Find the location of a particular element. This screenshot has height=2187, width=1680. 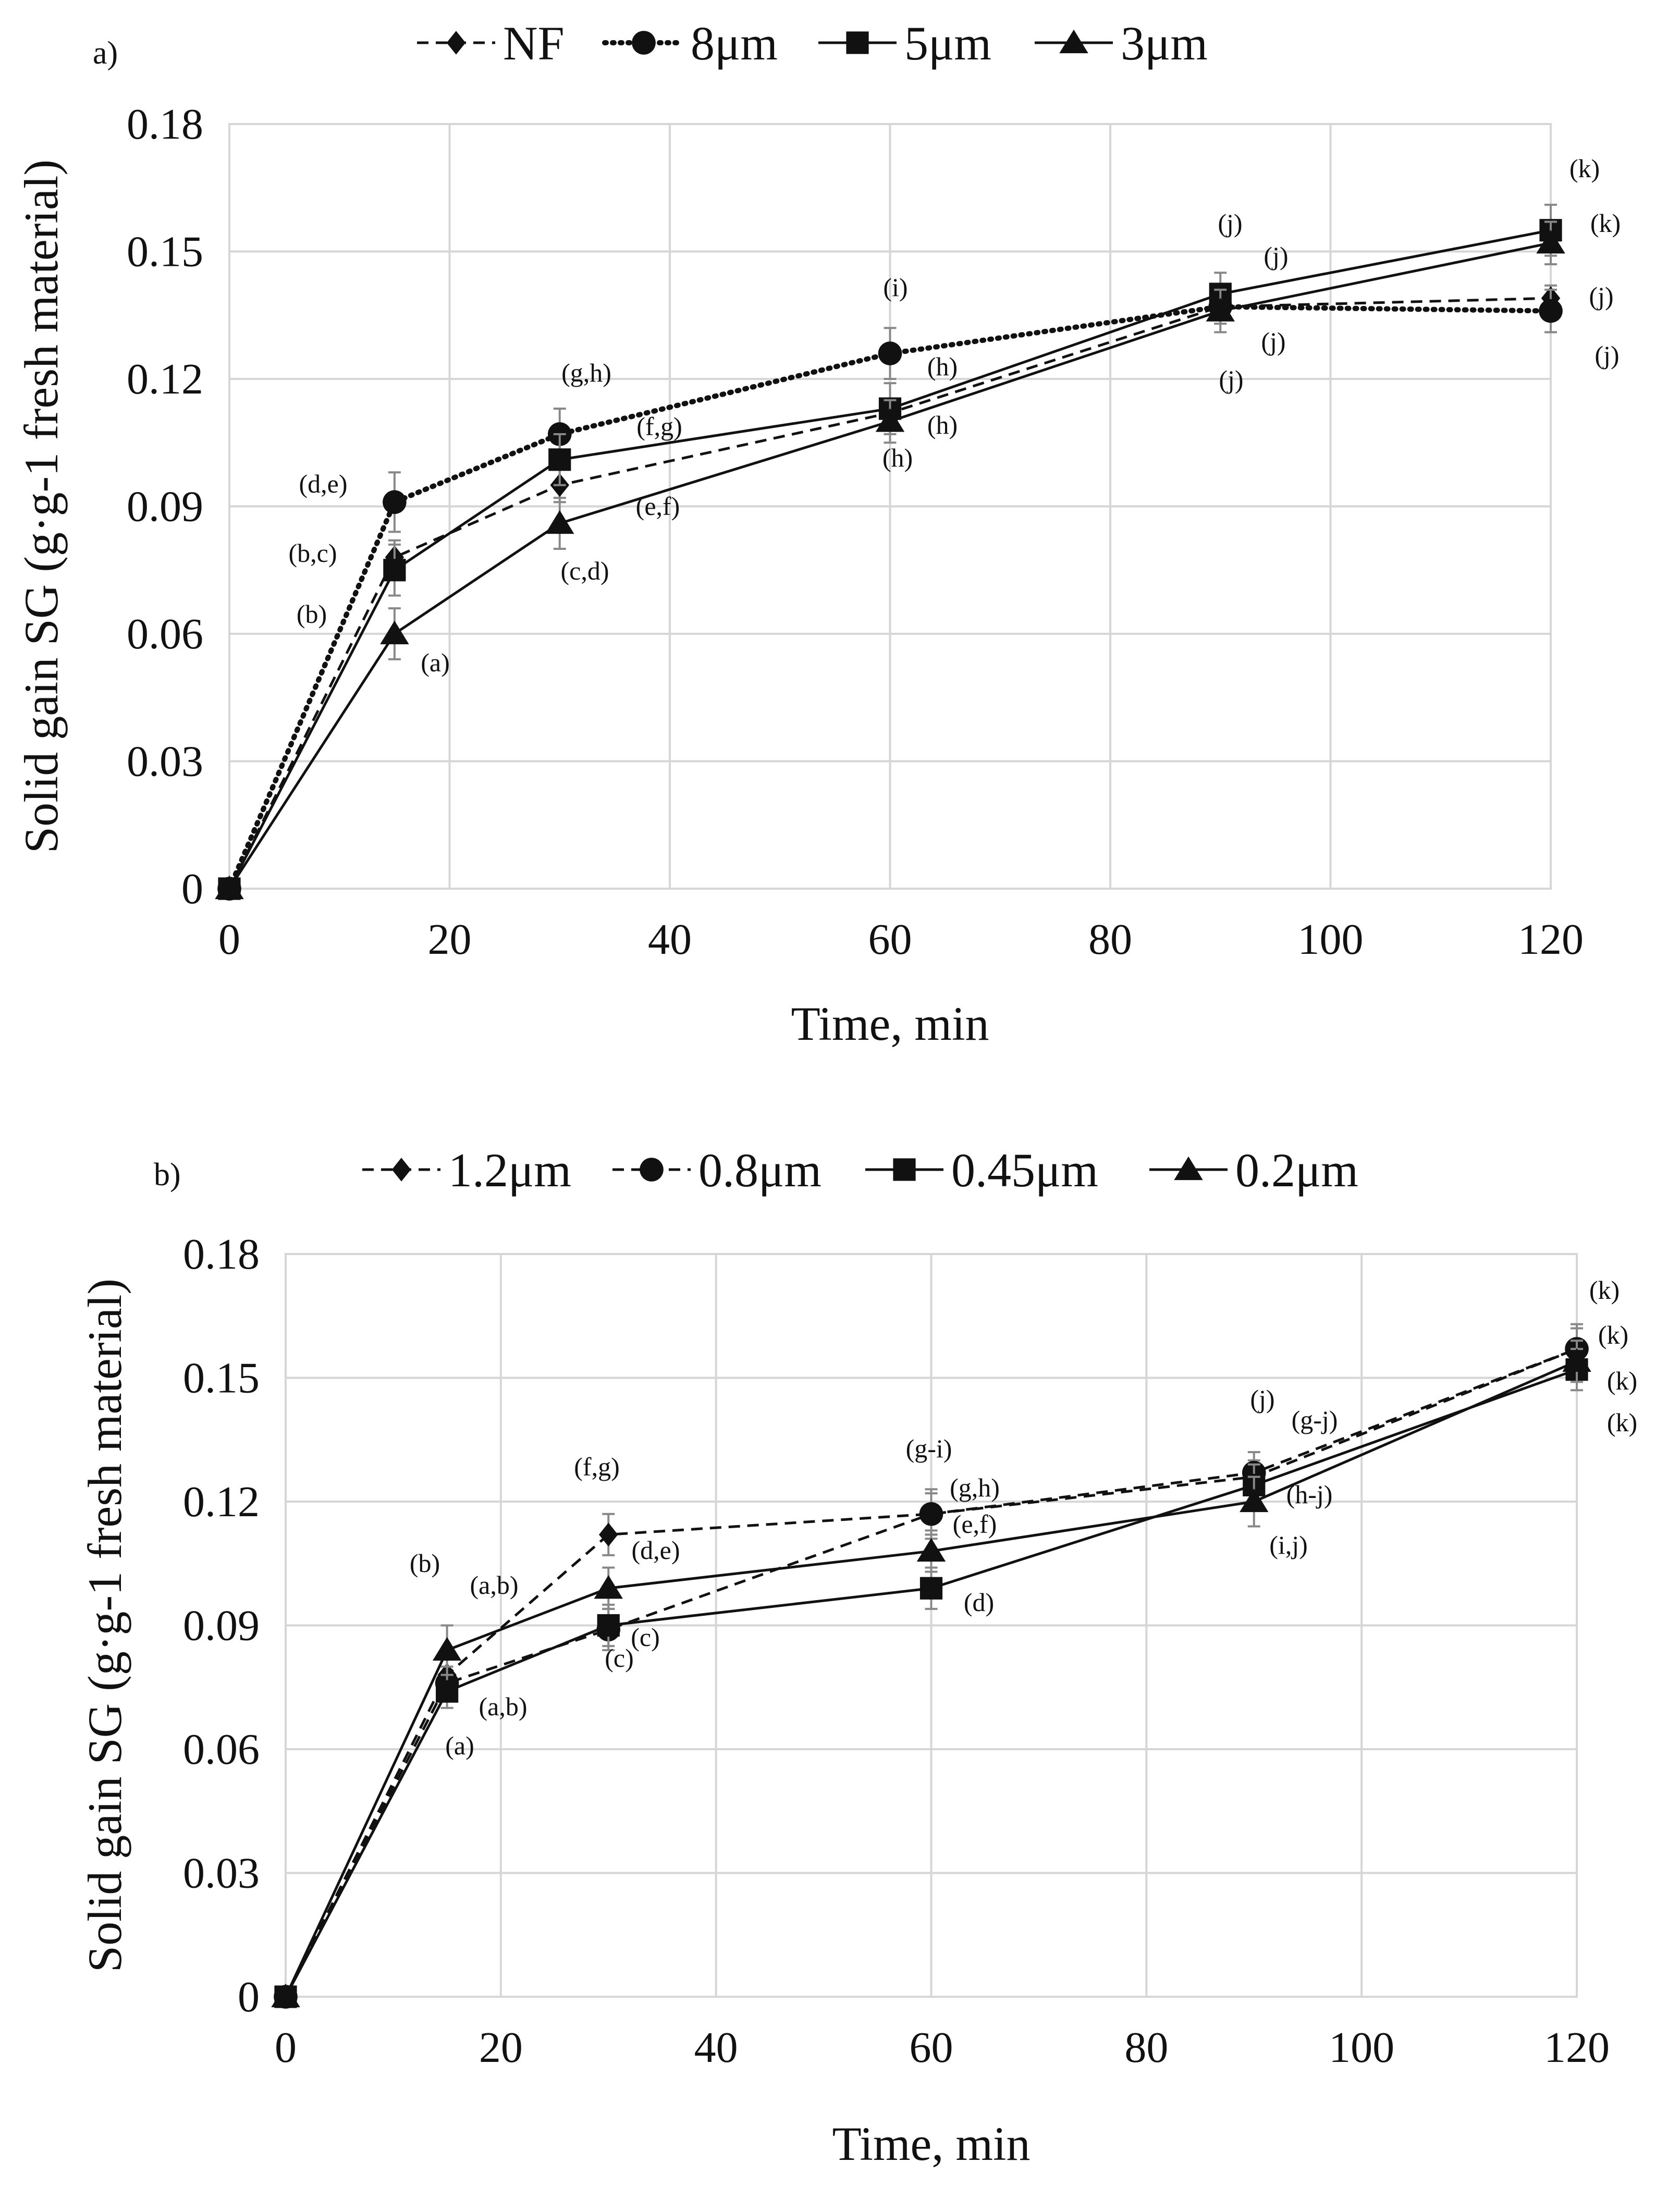

legend-label: 0.45μm is located at coordinates (1024, 1170).